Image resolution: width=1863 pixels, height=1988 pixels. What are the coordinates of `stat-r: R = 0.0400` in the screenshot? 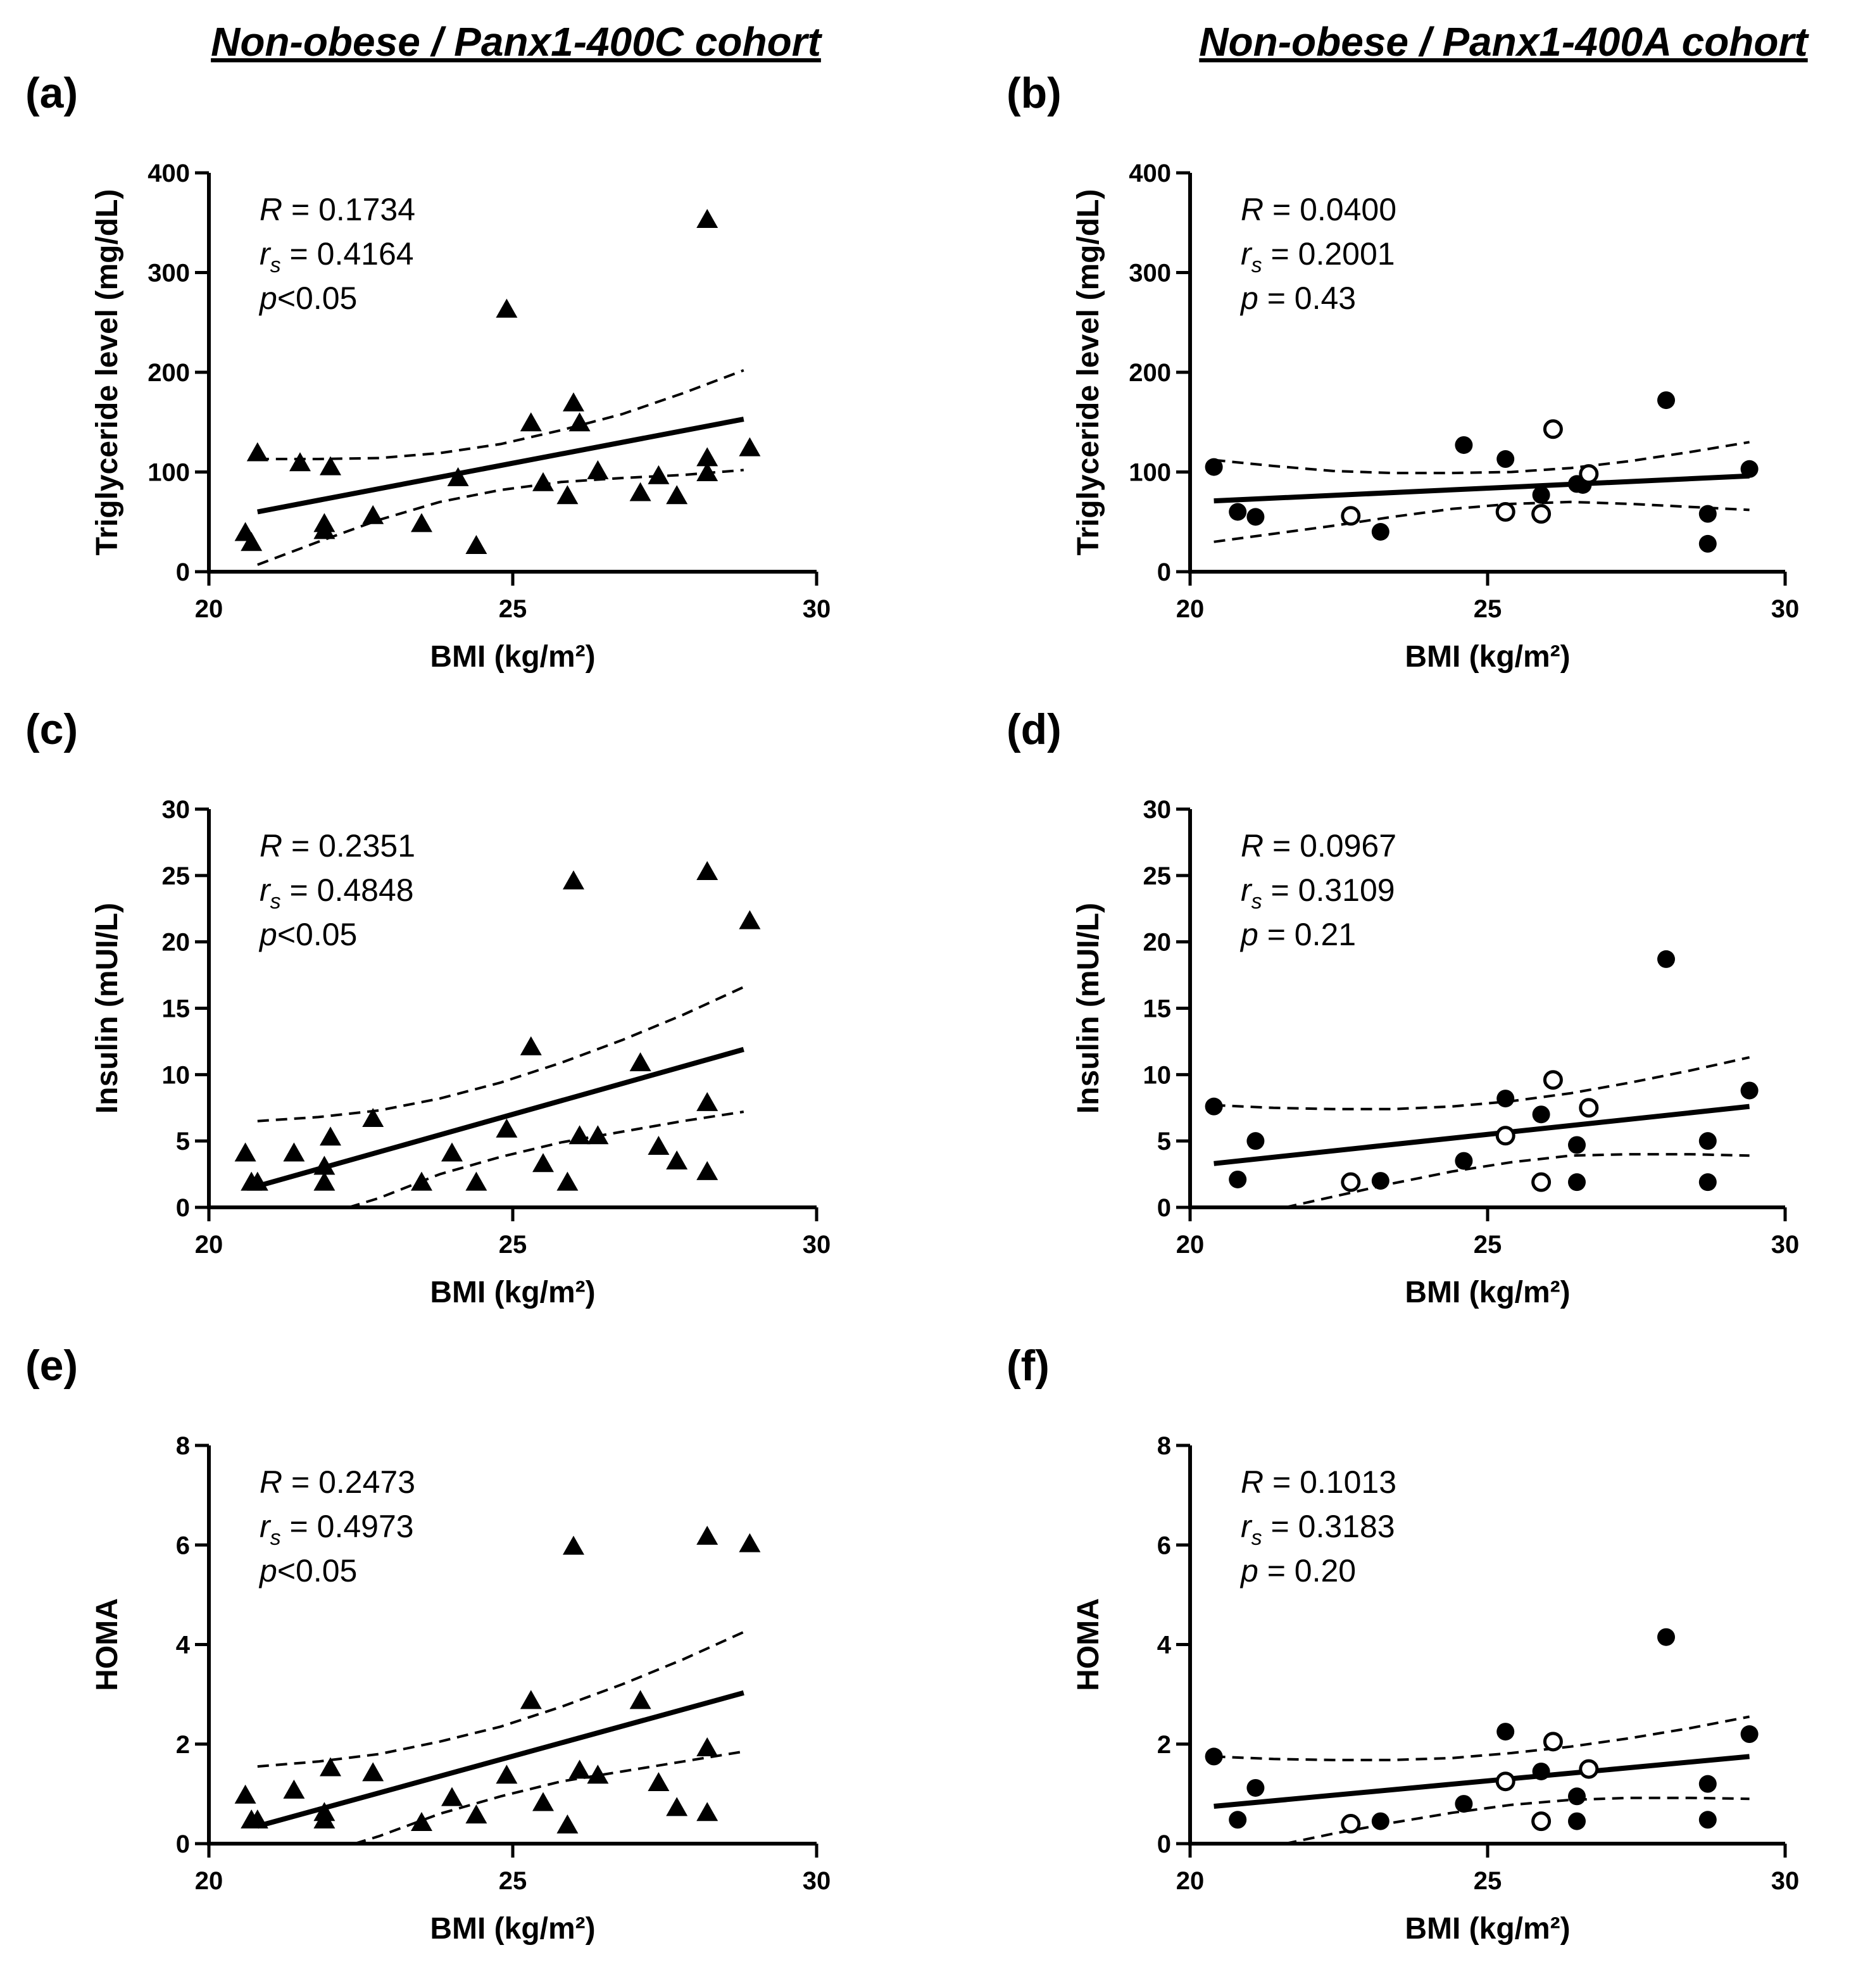 It's located at (1318, 209).